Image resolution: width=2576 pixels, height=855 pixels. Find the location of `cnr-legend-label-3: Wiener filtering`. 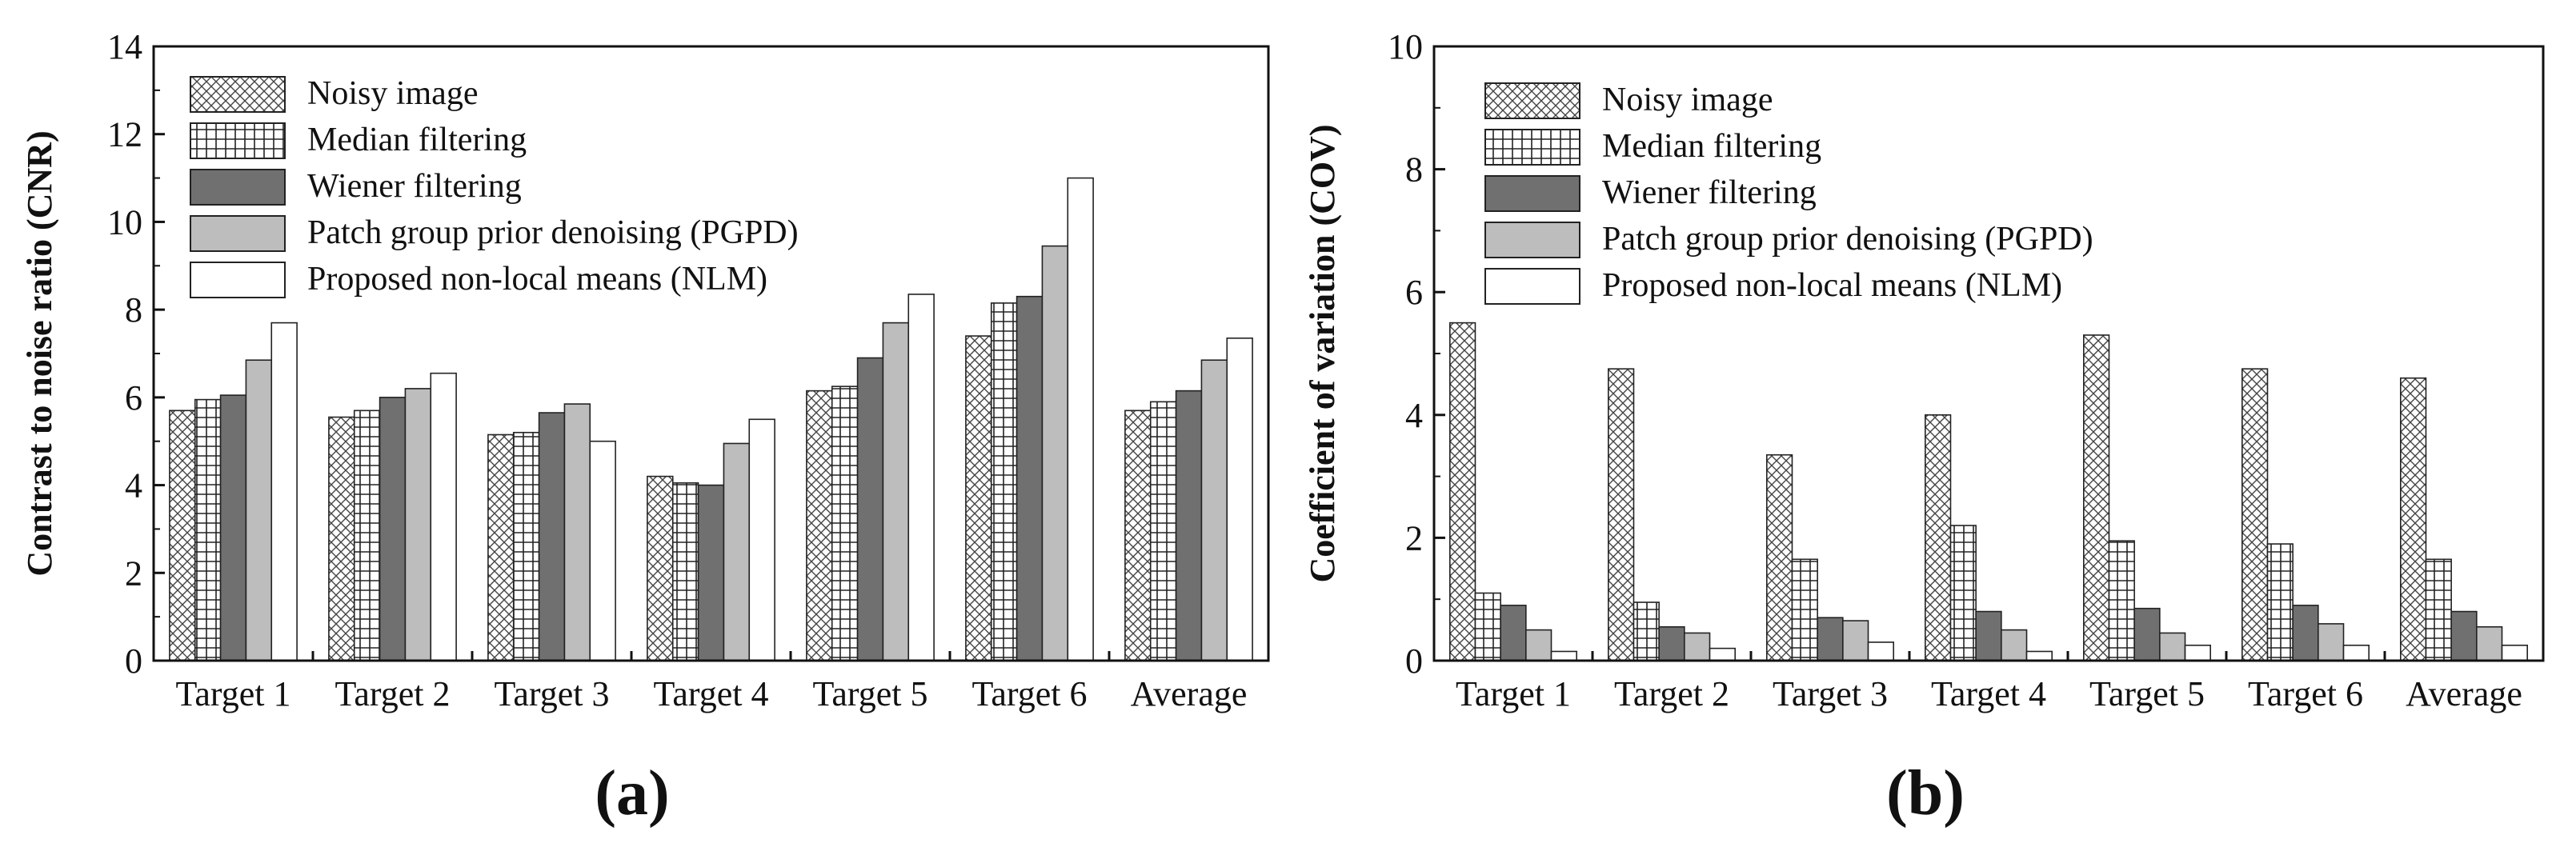

cnr-legend-label-3: Wiener filtering is located at coordinates (414, 186).